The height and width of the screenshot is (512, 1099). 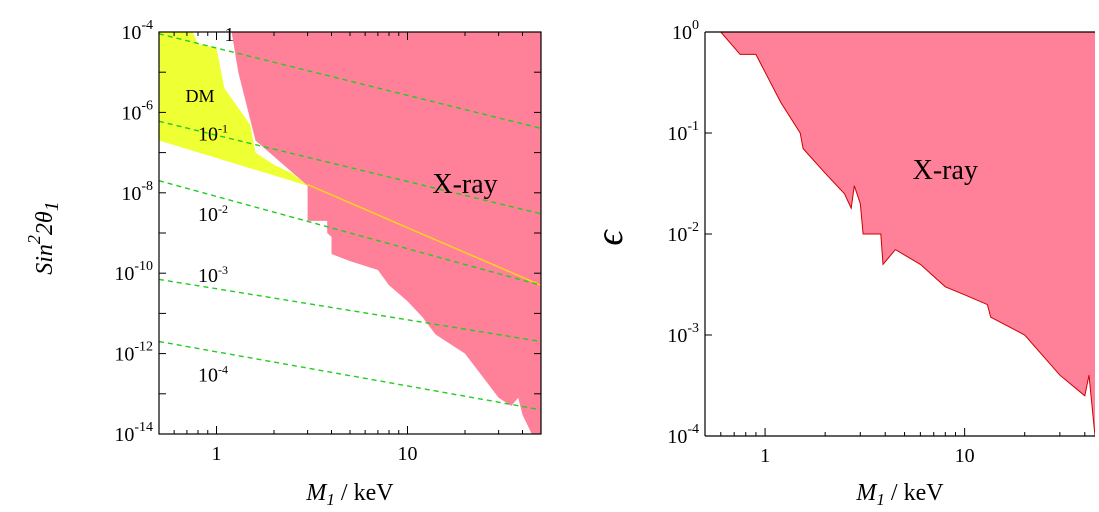 I want to click on left-y-label-rest: 2θ, so click(x=45, y=223).